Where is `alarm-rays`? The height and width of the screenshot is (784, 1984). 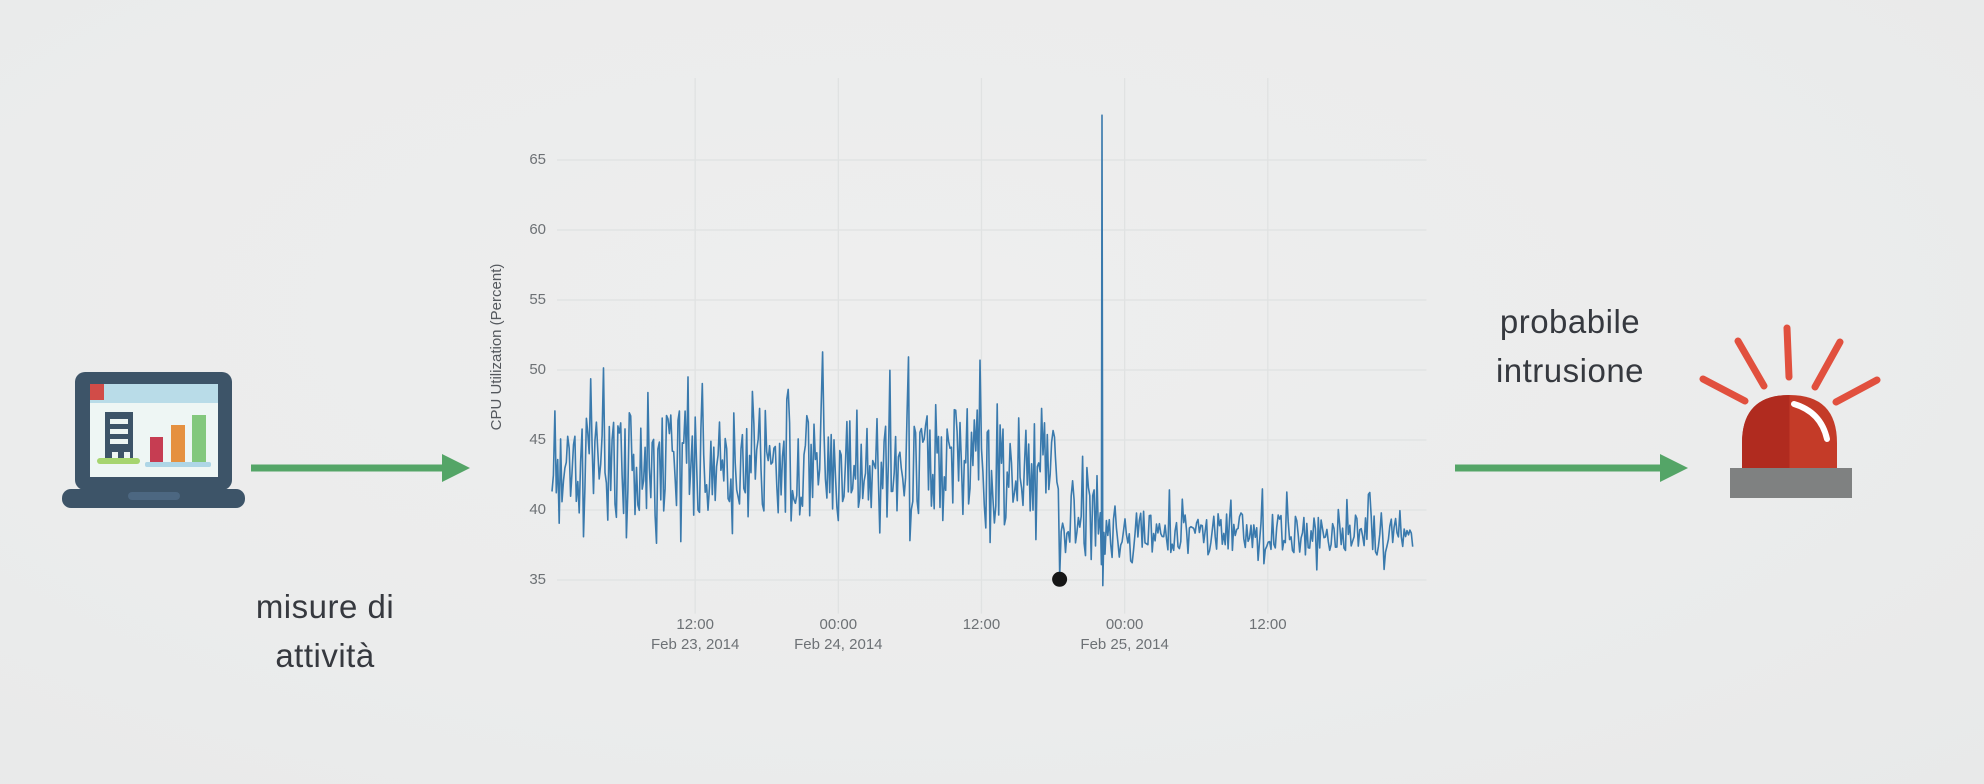 alarm-rays is located at coordinates (1790, 365).